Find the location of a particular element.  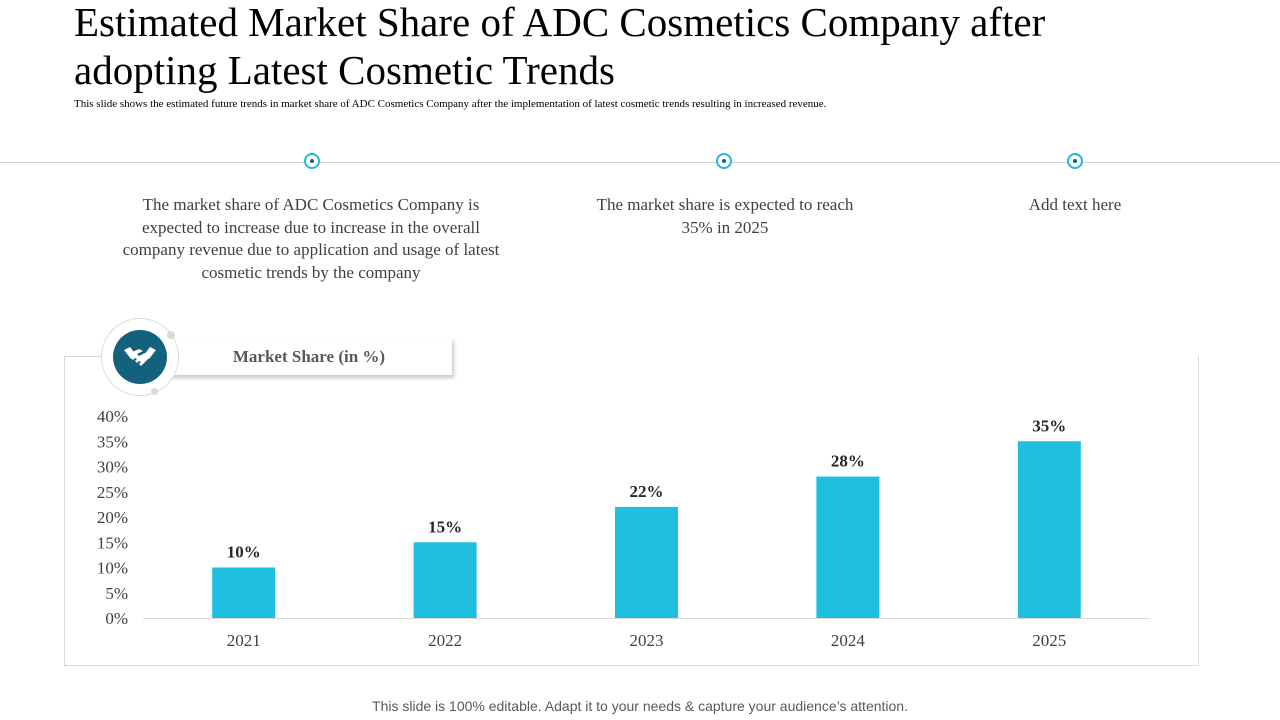

bar-2025 is located at coordinates (1049, 529).